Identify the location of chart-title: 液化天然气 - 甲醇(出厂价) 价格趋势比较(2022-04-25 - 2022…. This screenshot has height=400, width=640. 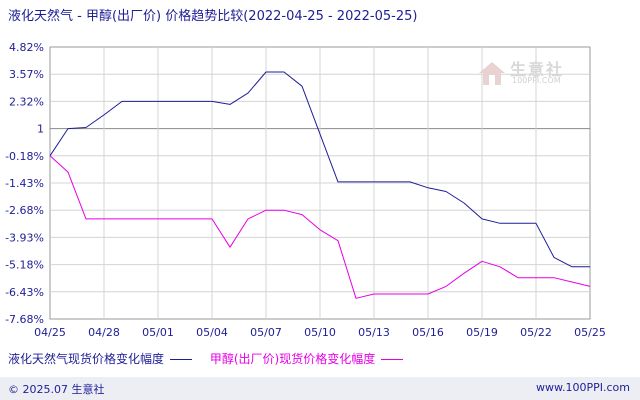
(213, 16).